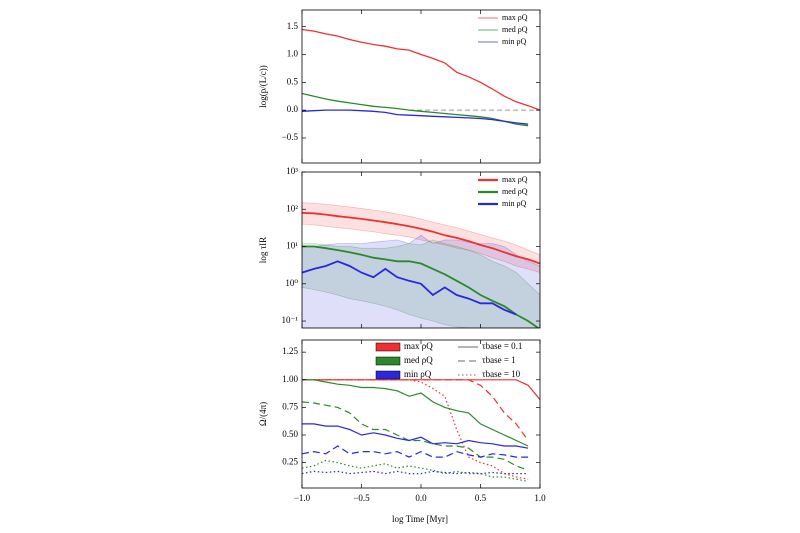  What do you see at coordinates (293, 54) in the screenshot?
I see `y-tick-label: 1.0` at bounding box center [293, 54].